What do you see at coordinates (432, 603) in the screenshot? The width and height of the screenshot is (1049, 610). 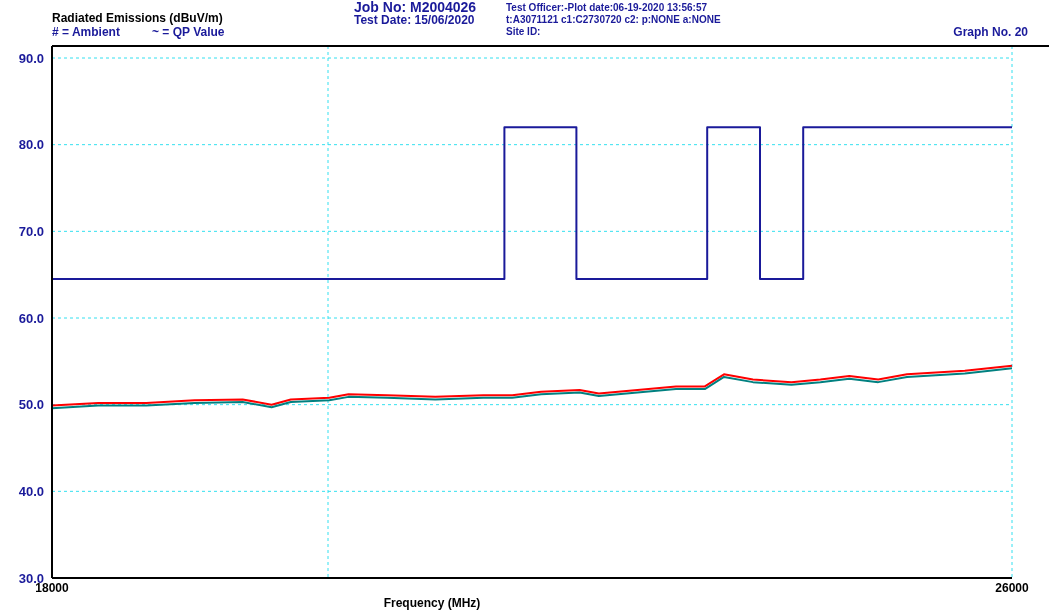 I see `x-axis-title: Frequency (MHz)` at bounding box center [432, 603].